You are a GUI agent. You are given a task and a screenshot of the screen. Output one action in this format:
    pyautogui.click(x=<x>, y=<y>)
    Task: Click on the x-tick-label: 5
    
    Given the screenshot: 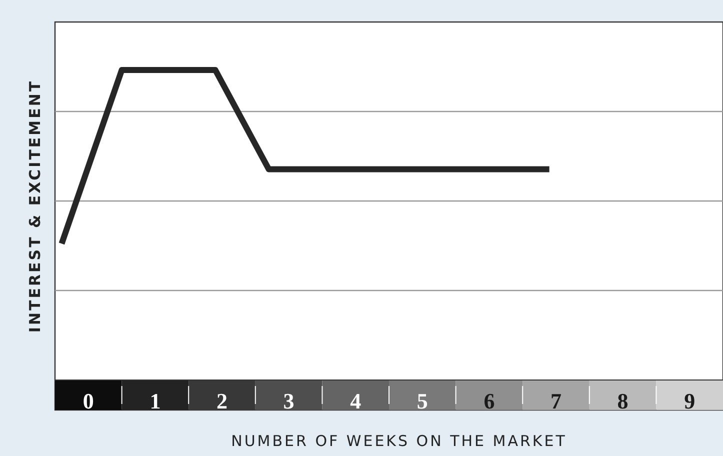 What is the action you would take?
    pyautogui.click(x=422, y=401)
    